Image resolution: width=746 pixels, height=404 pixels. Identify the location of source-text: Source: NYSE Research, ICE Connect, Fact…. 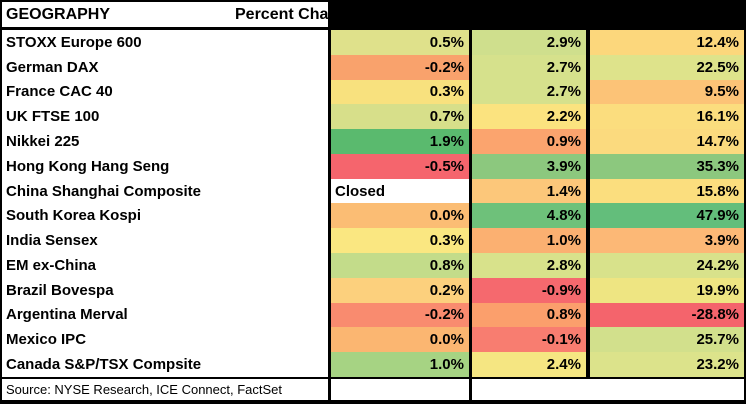
(144, 389).